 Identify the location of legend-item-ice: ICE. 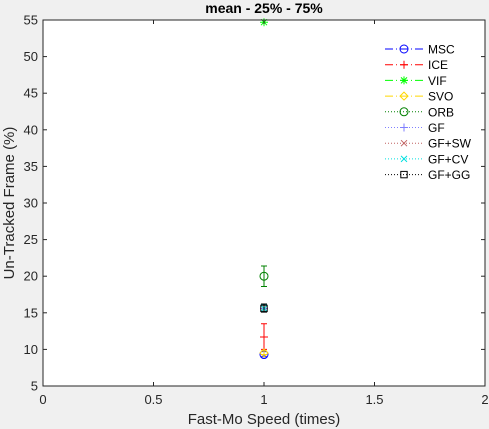
(416, 65).